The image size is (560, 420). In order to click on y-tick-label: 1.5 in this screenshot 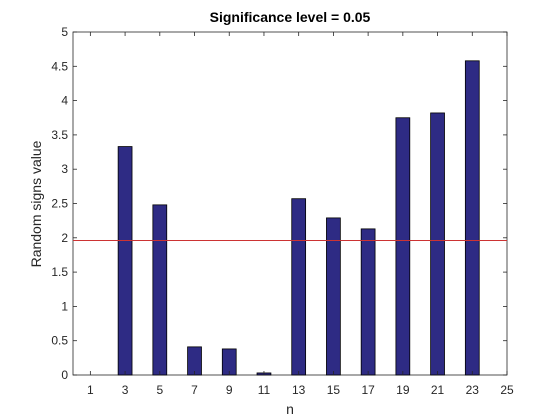, I will do `click(59, 272)`.